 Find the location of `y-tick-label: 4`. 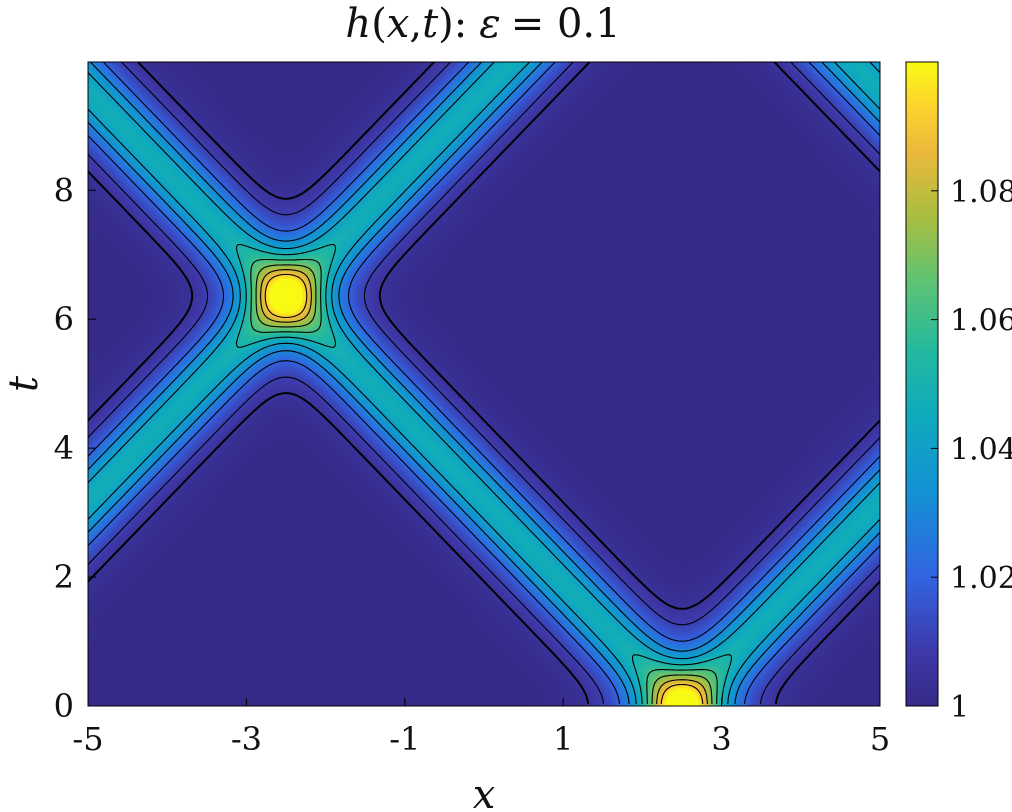

y-tick-label: 4 is located at coordinates (64, 448).